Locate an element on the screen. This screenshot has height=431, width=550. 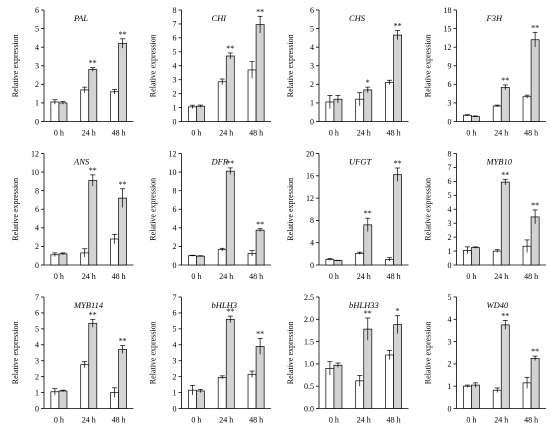
y-tick-label: 8 is located at coordinates (175, 190).